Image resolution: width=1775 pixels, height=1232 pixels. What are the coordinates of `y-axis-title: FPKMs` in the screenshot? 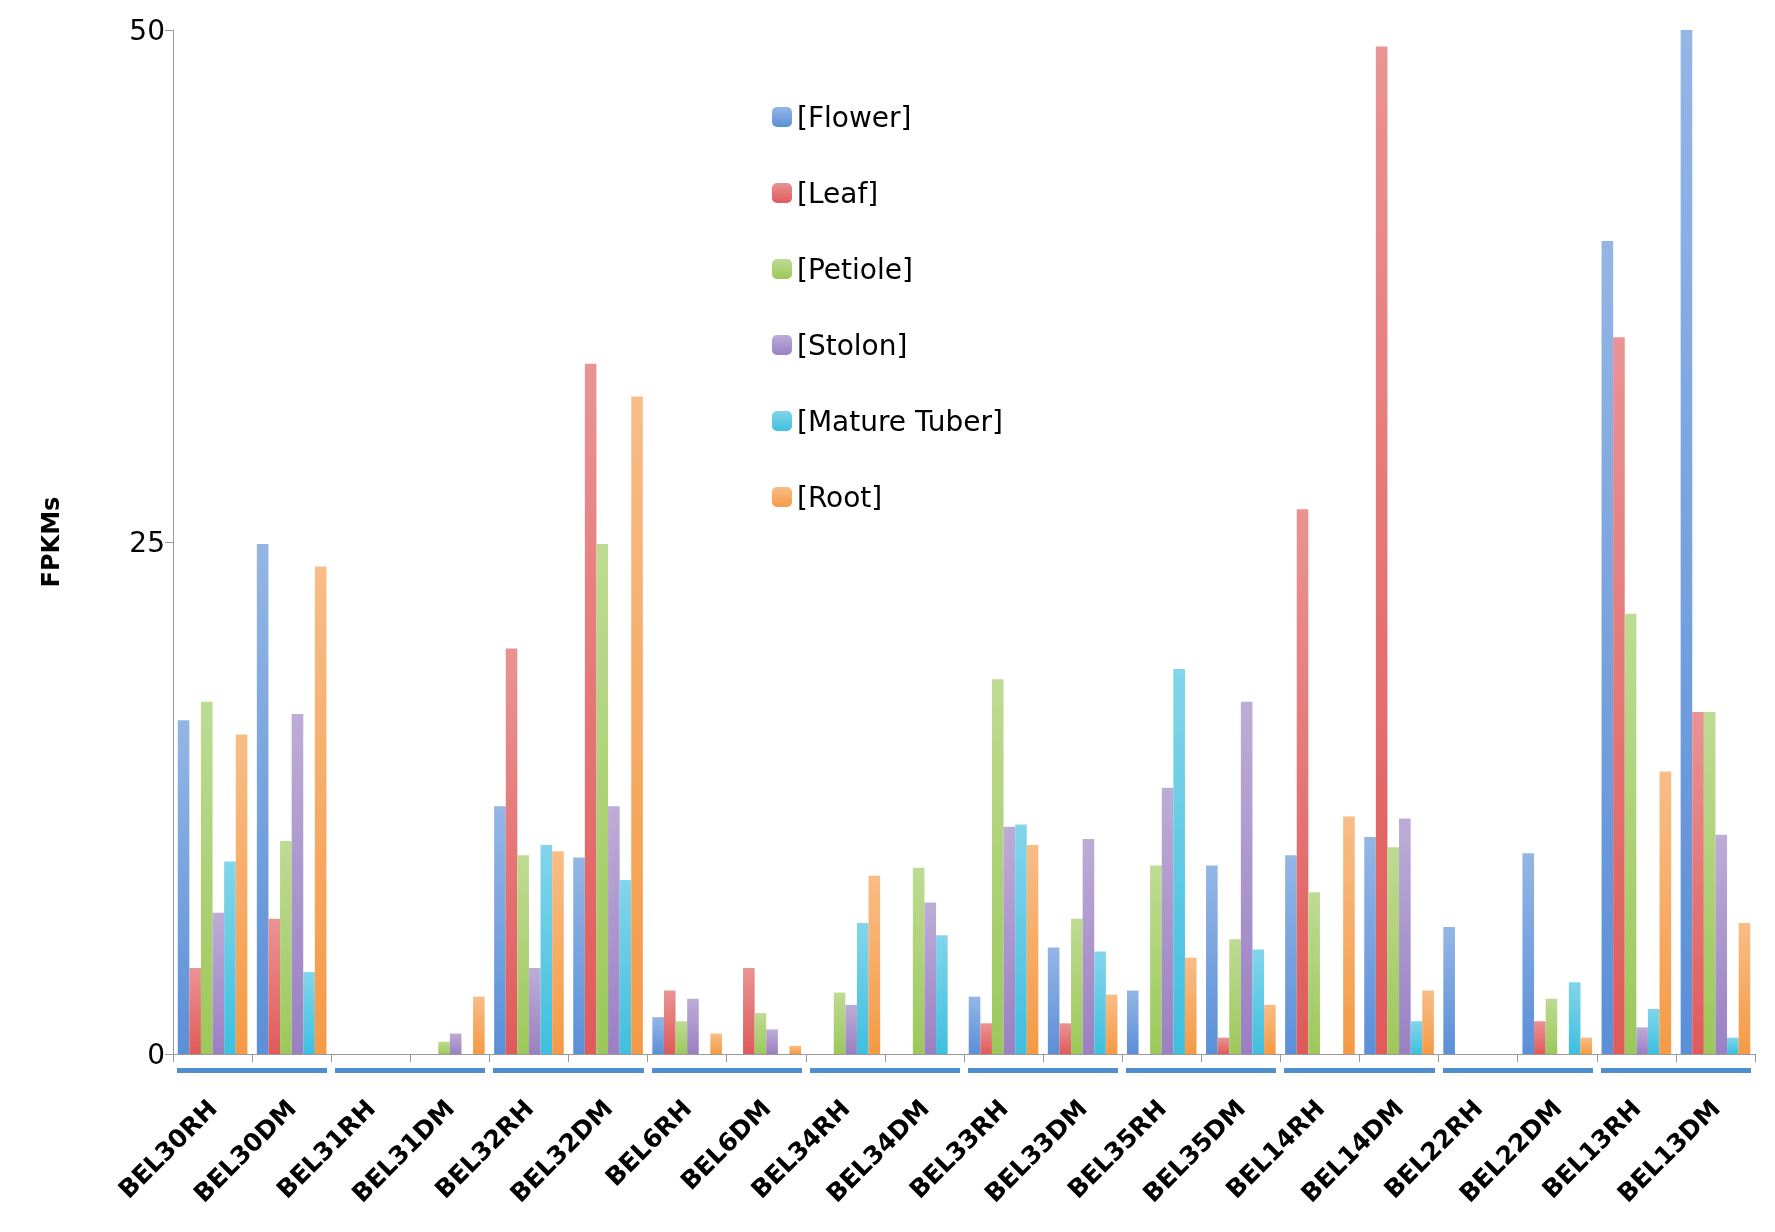 It's located at (51, 542).